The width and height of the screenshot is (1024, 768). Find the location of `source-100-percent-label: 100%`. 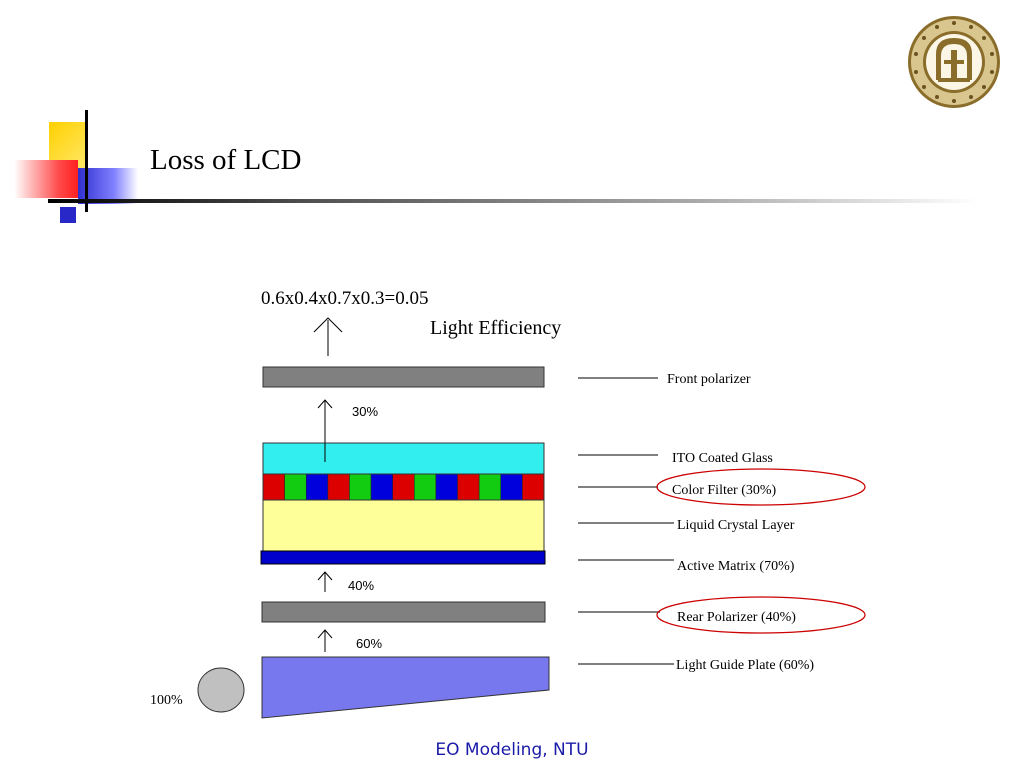

source-100-percent-label: 100% is located at coordinates (166, 700).